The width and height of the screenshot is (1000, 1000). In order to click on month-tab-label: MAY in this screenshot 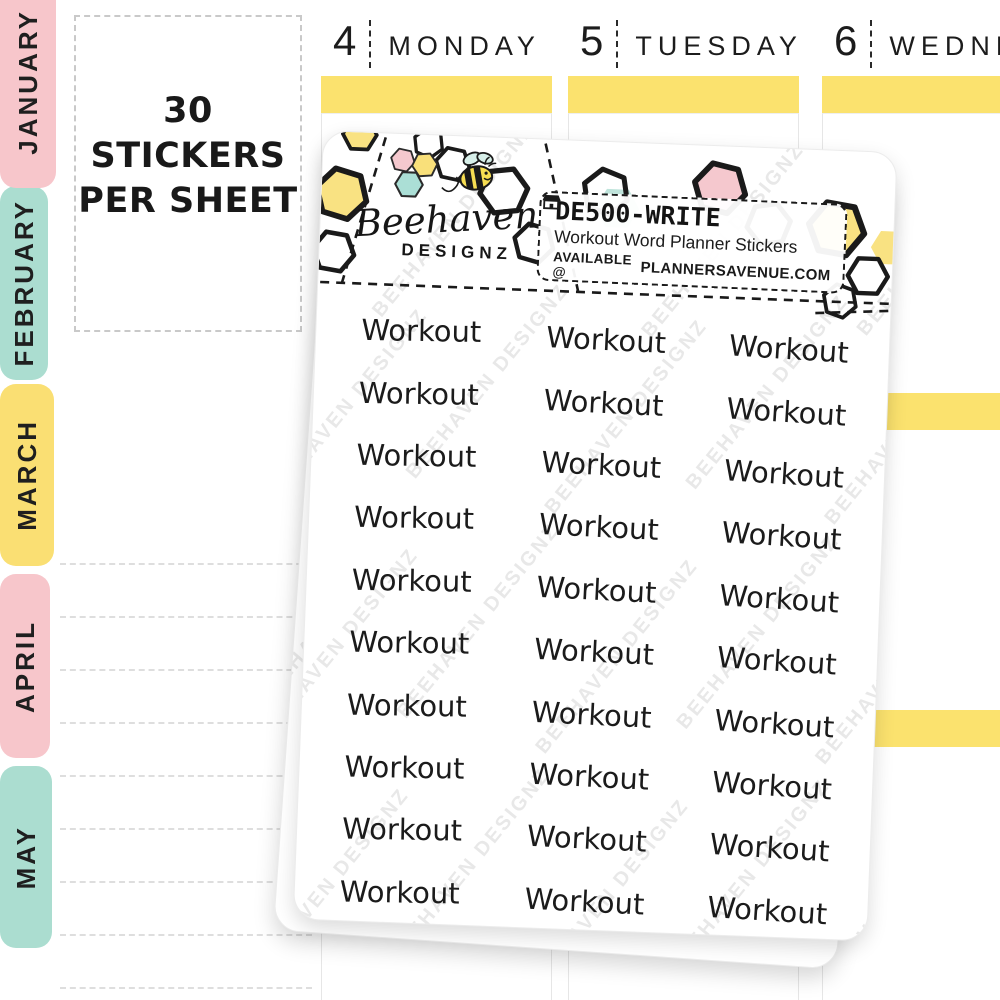, I will do `click(25, 857)`.